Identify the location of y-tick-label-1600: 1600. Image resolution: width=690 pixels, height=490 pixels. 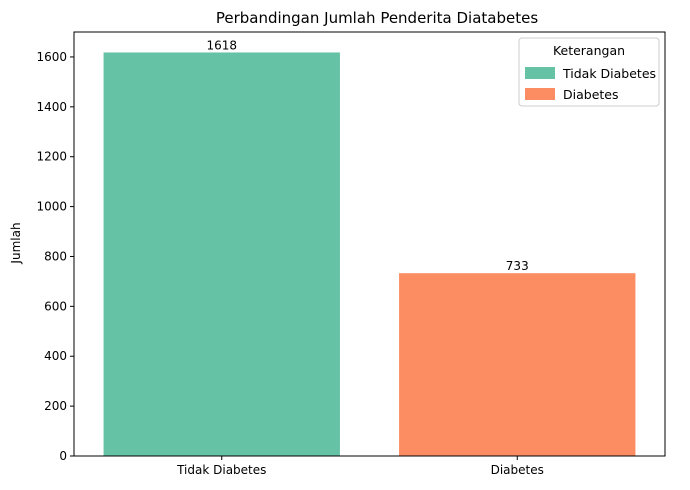
(51, 57).